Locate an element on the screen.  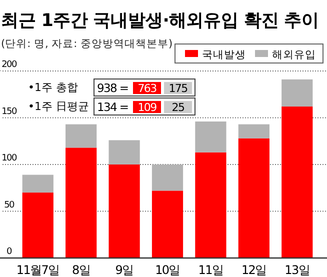
x-tick-label: 9일 is located at coordinates (124, 270).